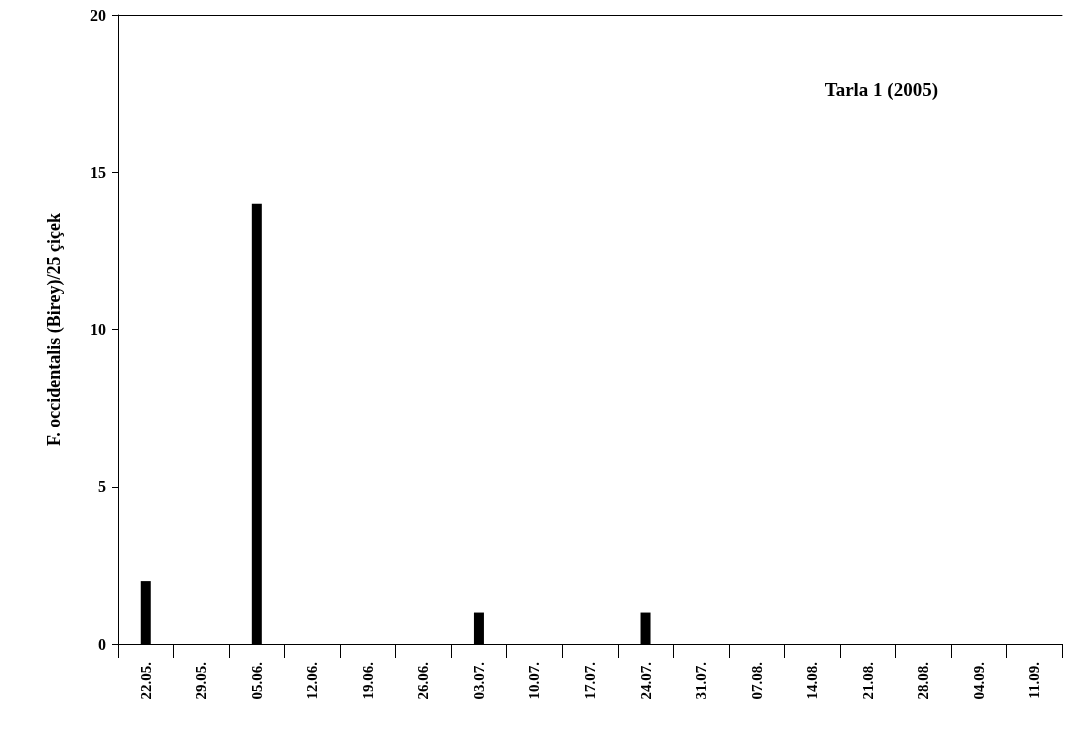 The image size is (1073, 733). What do you see at coordinates (756, 680) in the screenshot?
I see `x-tick-label: 07.08.` at bounding box center [756, 680].